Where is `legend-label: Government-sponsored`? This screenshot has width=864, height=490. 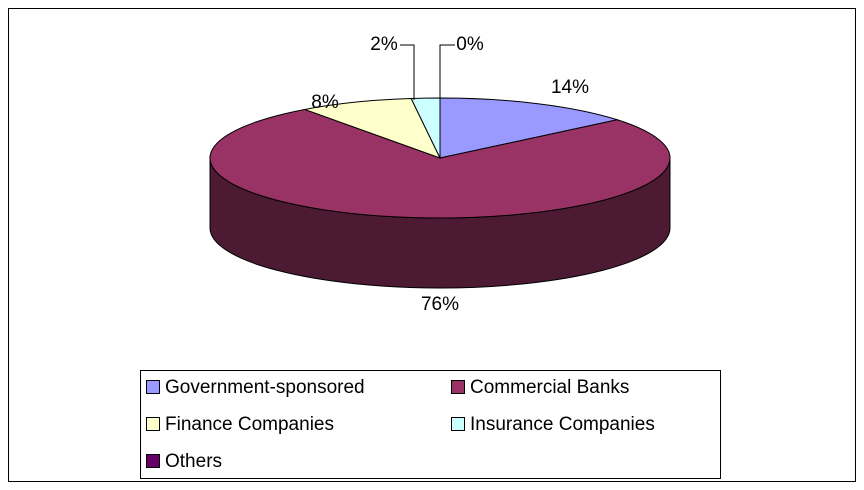 legend-label: Government-sponsored is located at coordinates (265, 387).